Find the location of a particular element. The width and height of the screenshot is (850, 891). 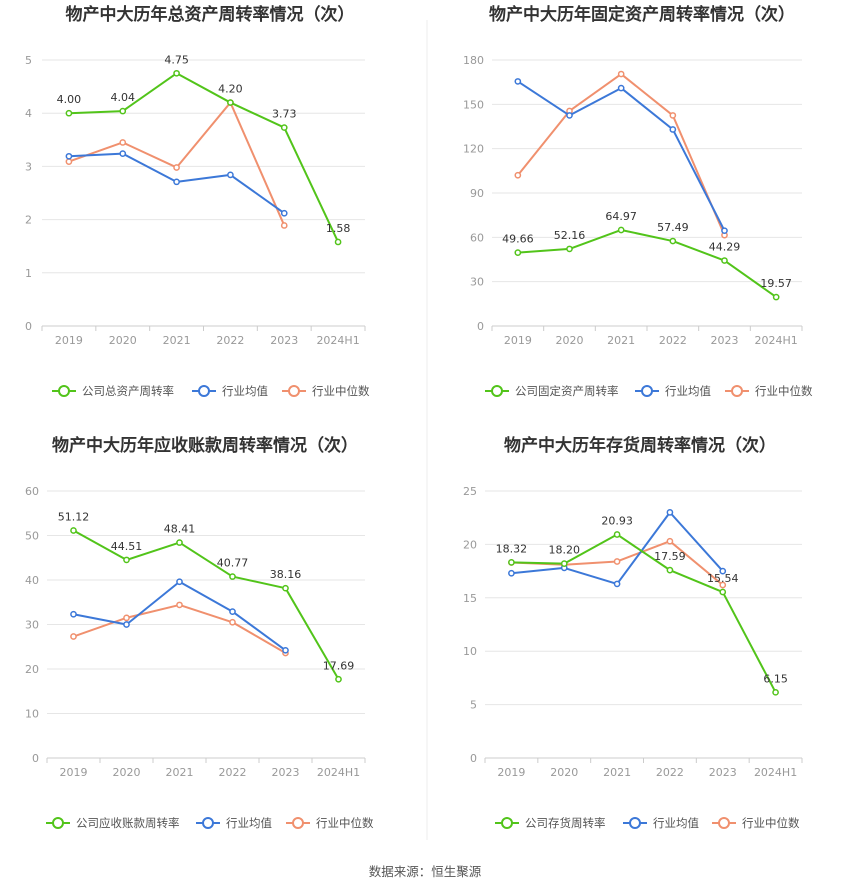

y-tick-label: 25 is located at coordinates (470, 491).